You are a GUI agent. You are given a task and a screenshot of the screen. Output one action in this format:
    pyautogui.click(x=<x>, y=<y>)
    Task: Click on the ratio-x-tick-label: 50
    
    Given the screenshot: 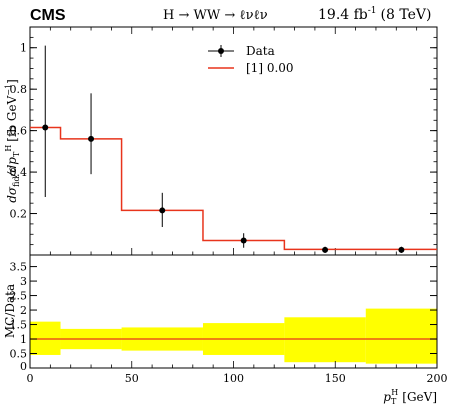 What is the action you would take?
    pyautogui.click(x=132, y=378)
    